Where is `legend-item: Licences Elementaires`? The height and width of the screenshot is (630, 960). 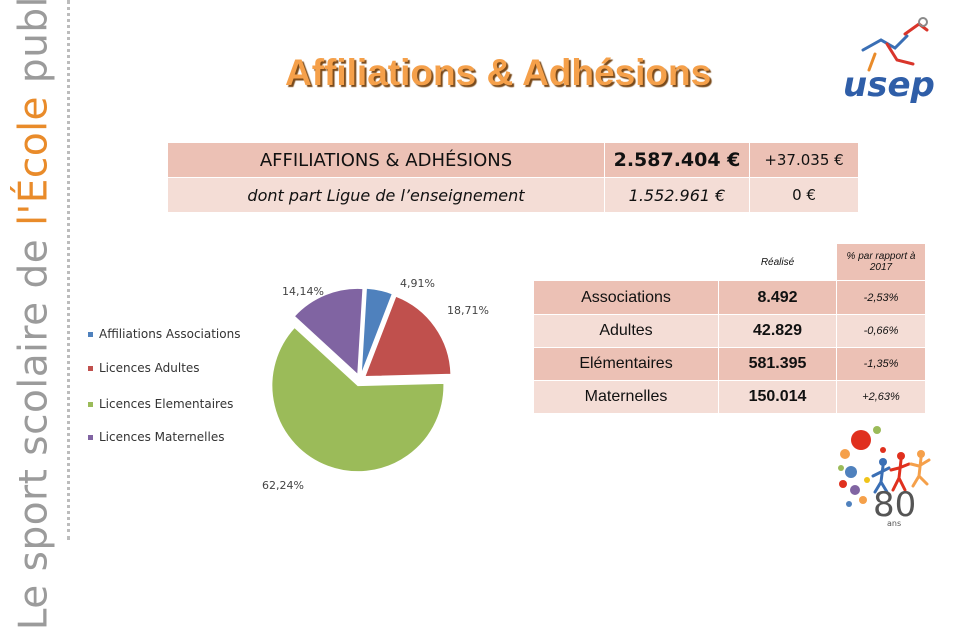
legend-item: Licences Elementaires is located at coordinates (160, 404).